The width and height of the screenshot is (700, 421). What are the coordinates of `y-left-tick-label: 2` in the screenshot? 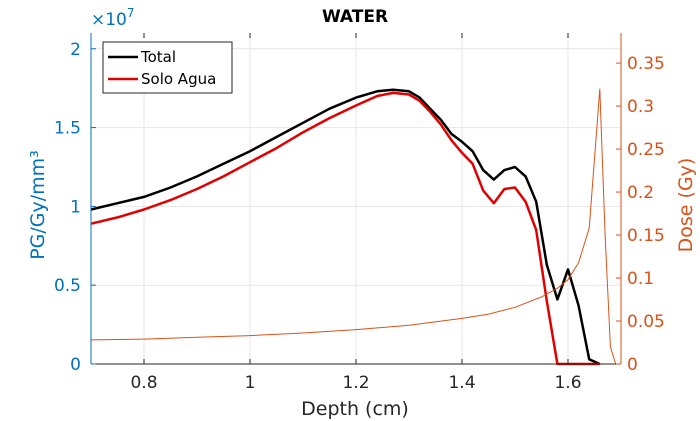 It's located at (75, 50).